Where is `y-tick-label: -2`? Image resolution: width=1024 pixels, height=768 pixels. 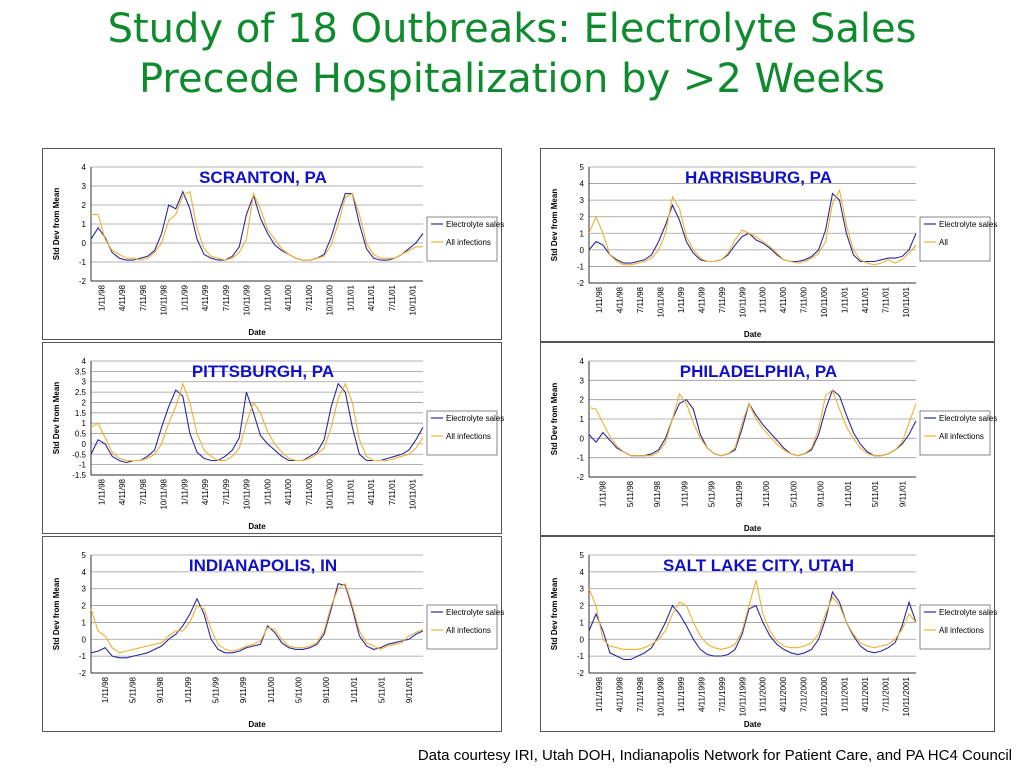 y-tick-label: -2 is located at coordinates (83, 281).